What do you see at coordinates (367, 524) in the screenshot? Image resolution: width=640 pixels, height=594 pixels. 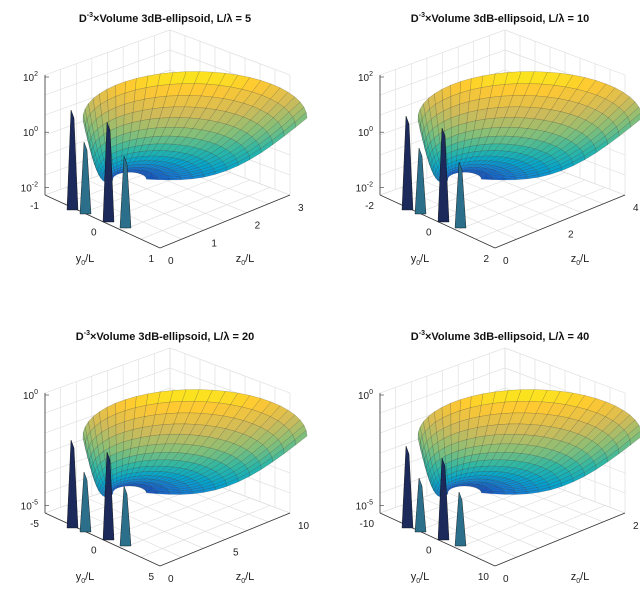 I see `x-tick-label: -10` at bounding box center [367, 524].